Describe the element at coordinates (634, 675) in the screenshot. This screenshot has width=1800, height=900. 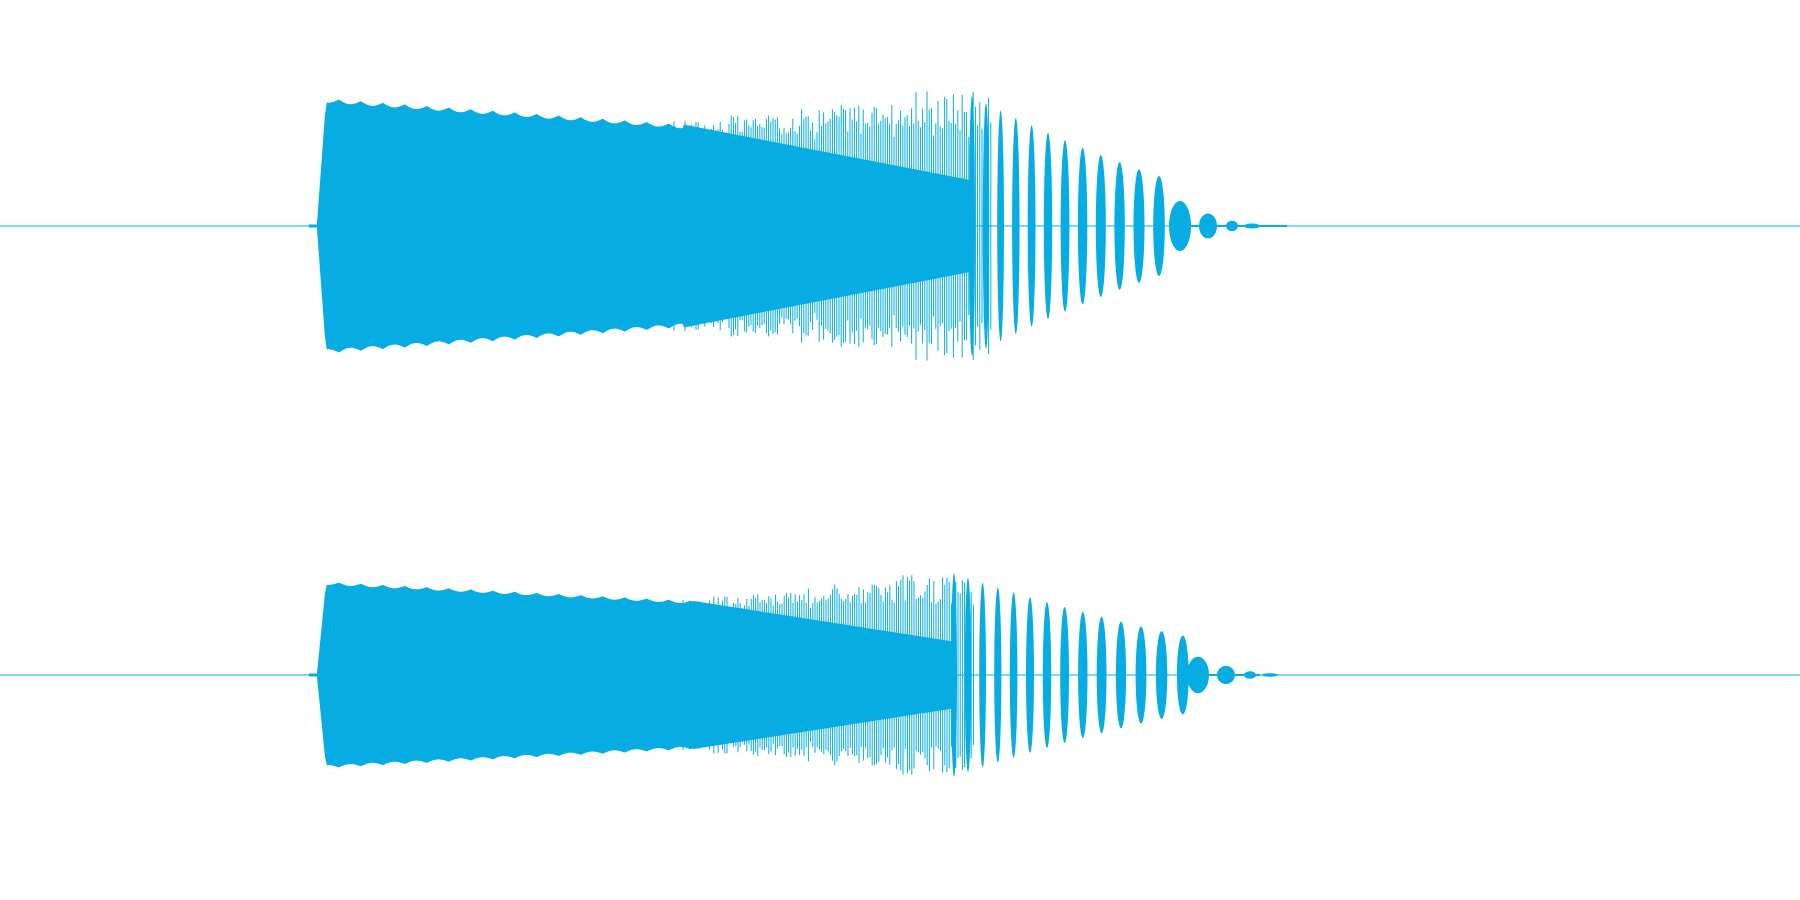
I see `waveform-body` at that location.